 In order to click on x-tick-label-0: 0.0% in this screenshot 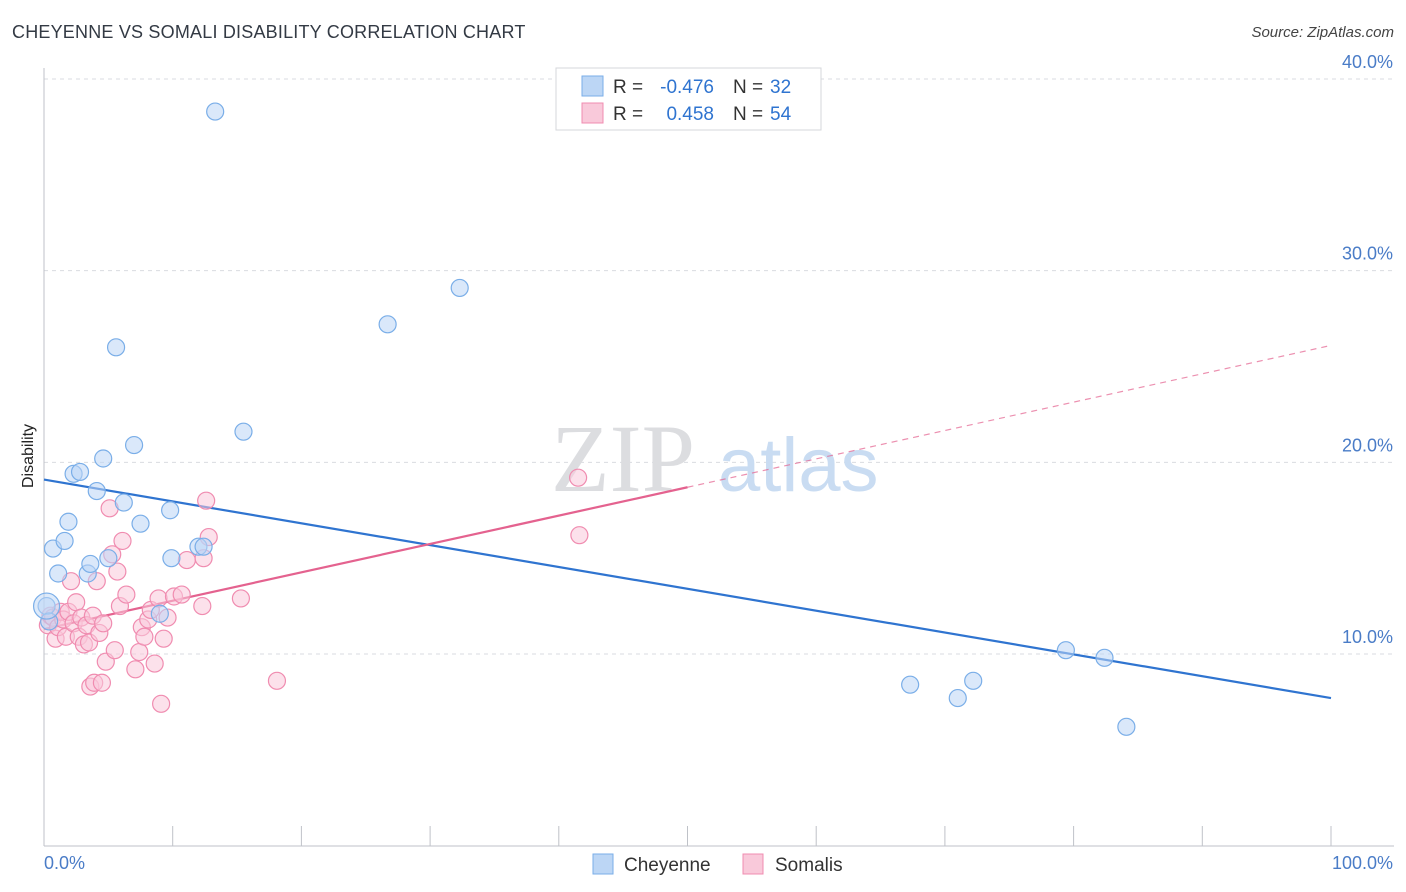, I will do `click(64, 863)`.